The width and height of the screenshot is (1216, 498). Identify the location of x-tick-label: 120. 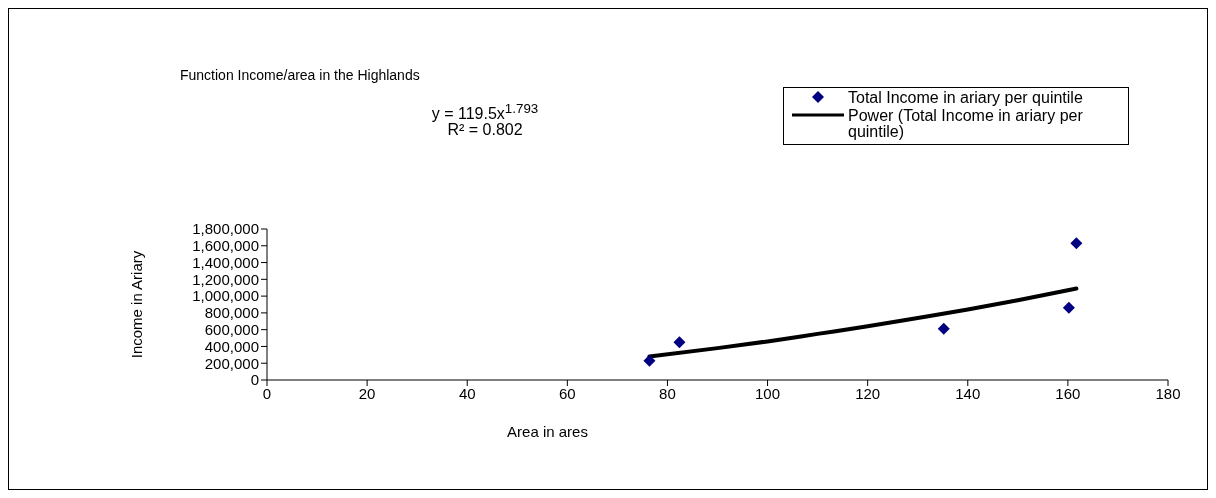
(868, 393).